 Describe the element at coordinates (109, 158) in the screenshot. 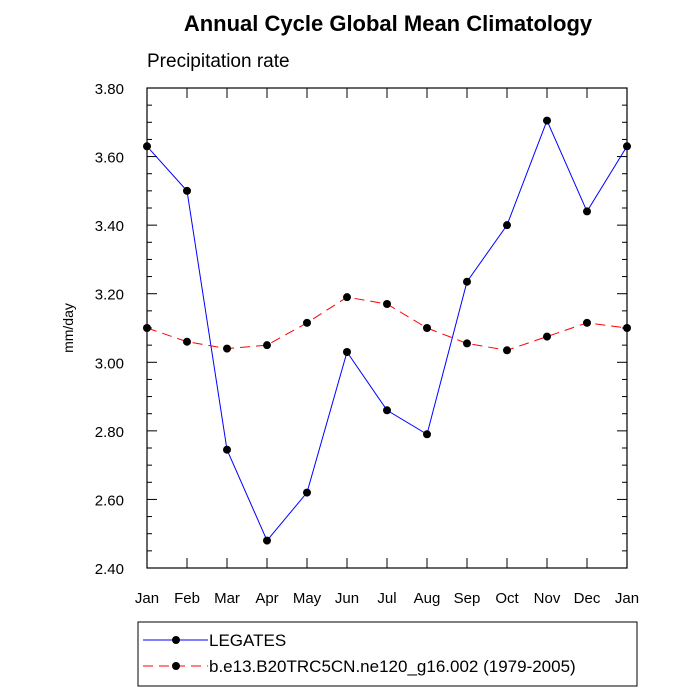

I see `y-tick-label: 3.60` at that location.